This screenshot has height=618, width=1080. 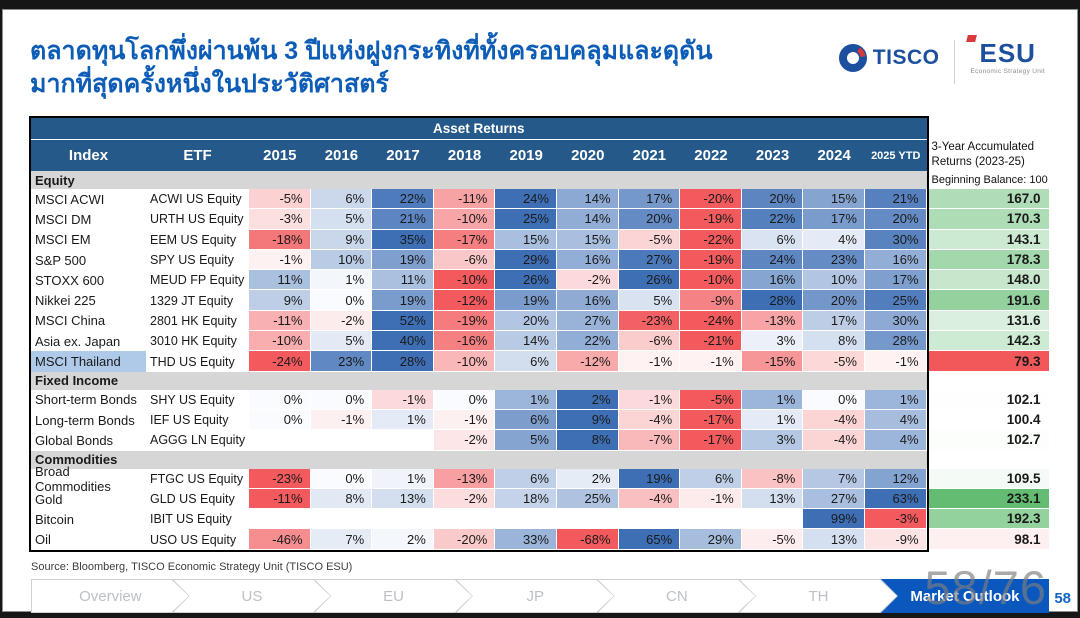 What do you see at coordinates (464, 478) in the screenshot?
I see `value-cell-2018: -13%` at bounding box center [464, 478].